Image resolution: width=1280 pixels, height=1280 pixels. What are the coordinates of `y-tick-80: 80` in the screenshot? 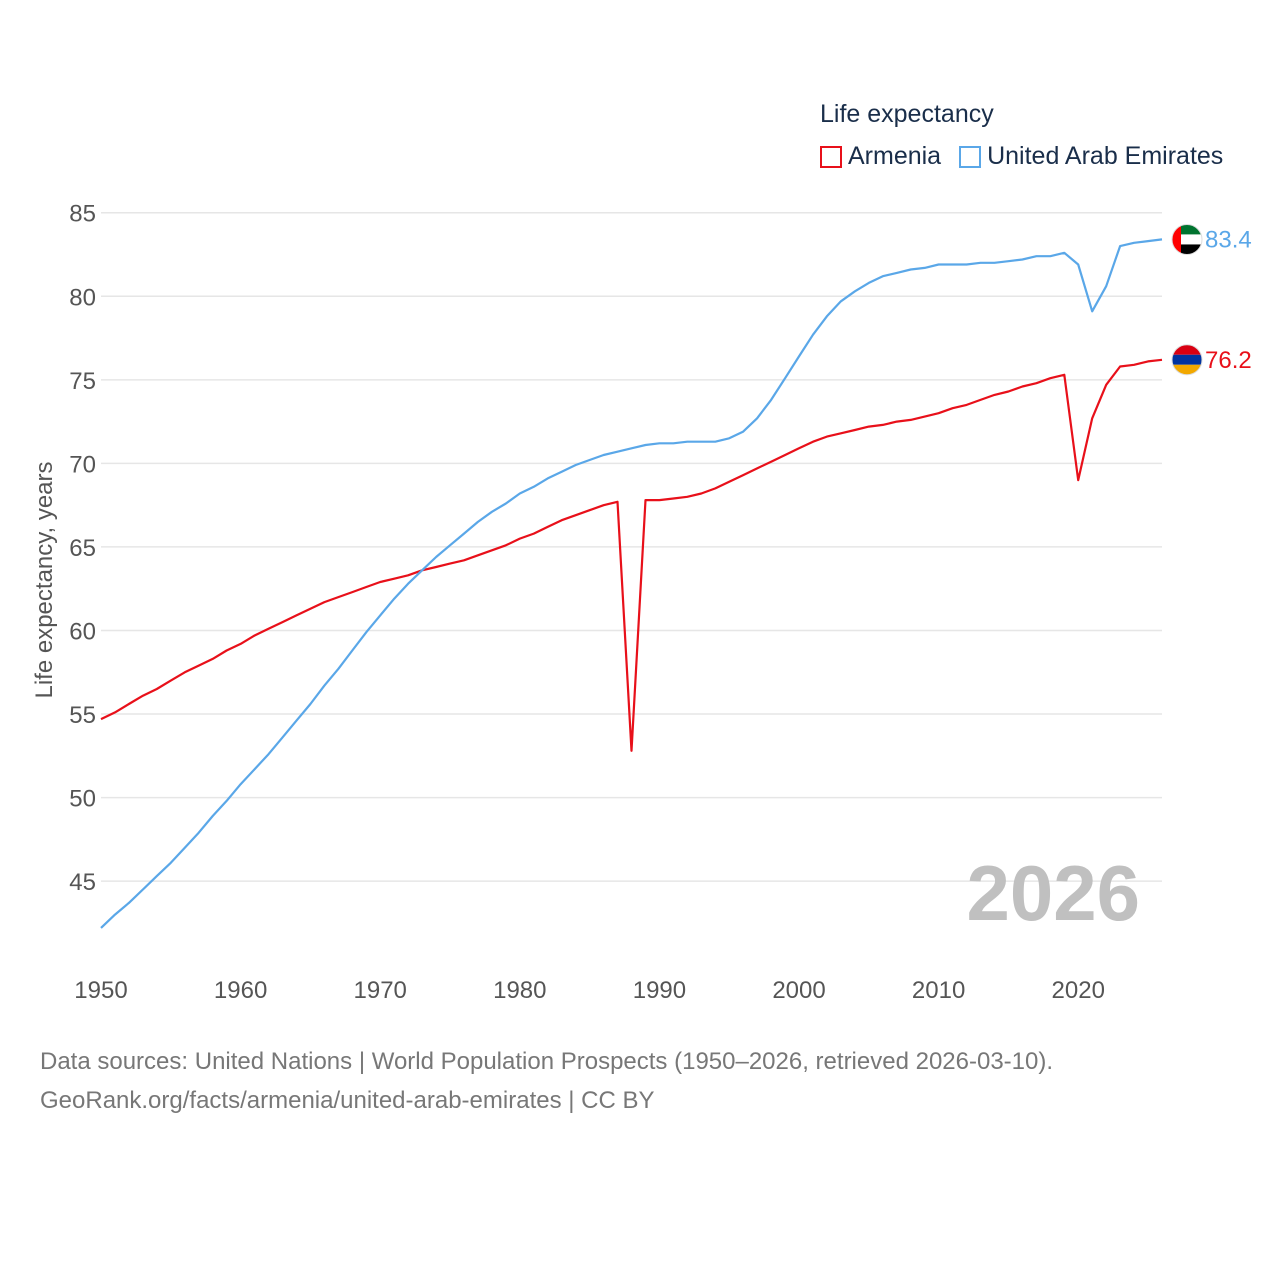 It's located at (82, 297).